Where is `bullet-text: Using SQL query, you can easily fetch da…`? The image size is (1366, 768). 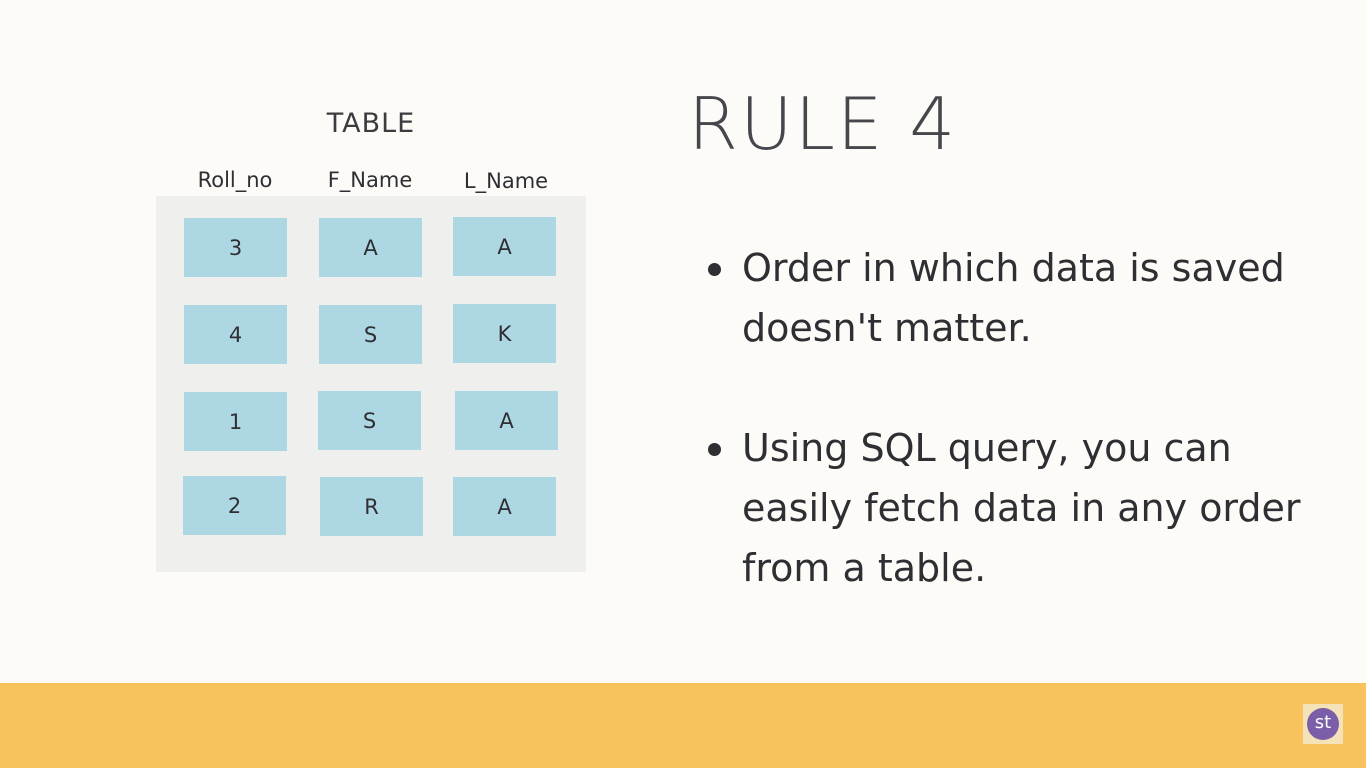
bullet-text: Using SQL query, you can easily fetch da… is located at coordinates (1021, 508).